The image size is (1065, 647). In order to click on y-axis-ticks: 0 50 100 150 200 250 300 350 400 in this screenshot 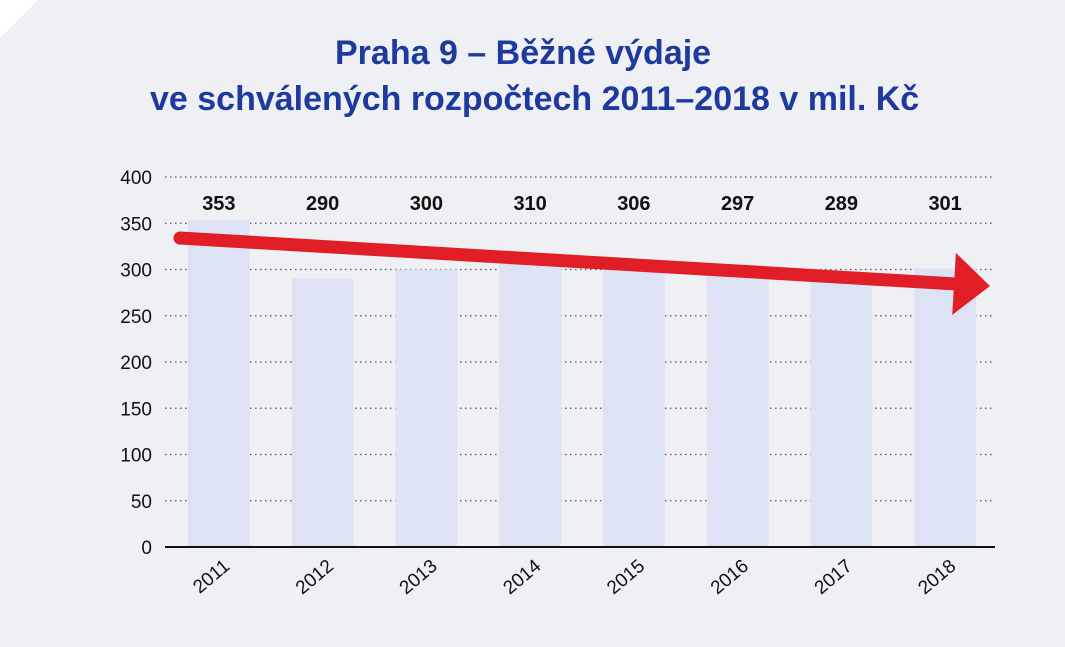, I will do `click(136, 363)`.